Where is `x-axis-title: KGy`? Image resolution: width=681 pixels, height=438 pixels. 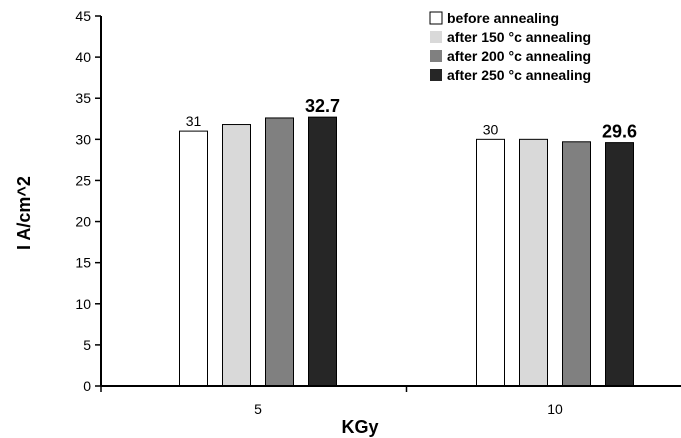
x-axis-title: KGy is located at coordinates (359, 427).